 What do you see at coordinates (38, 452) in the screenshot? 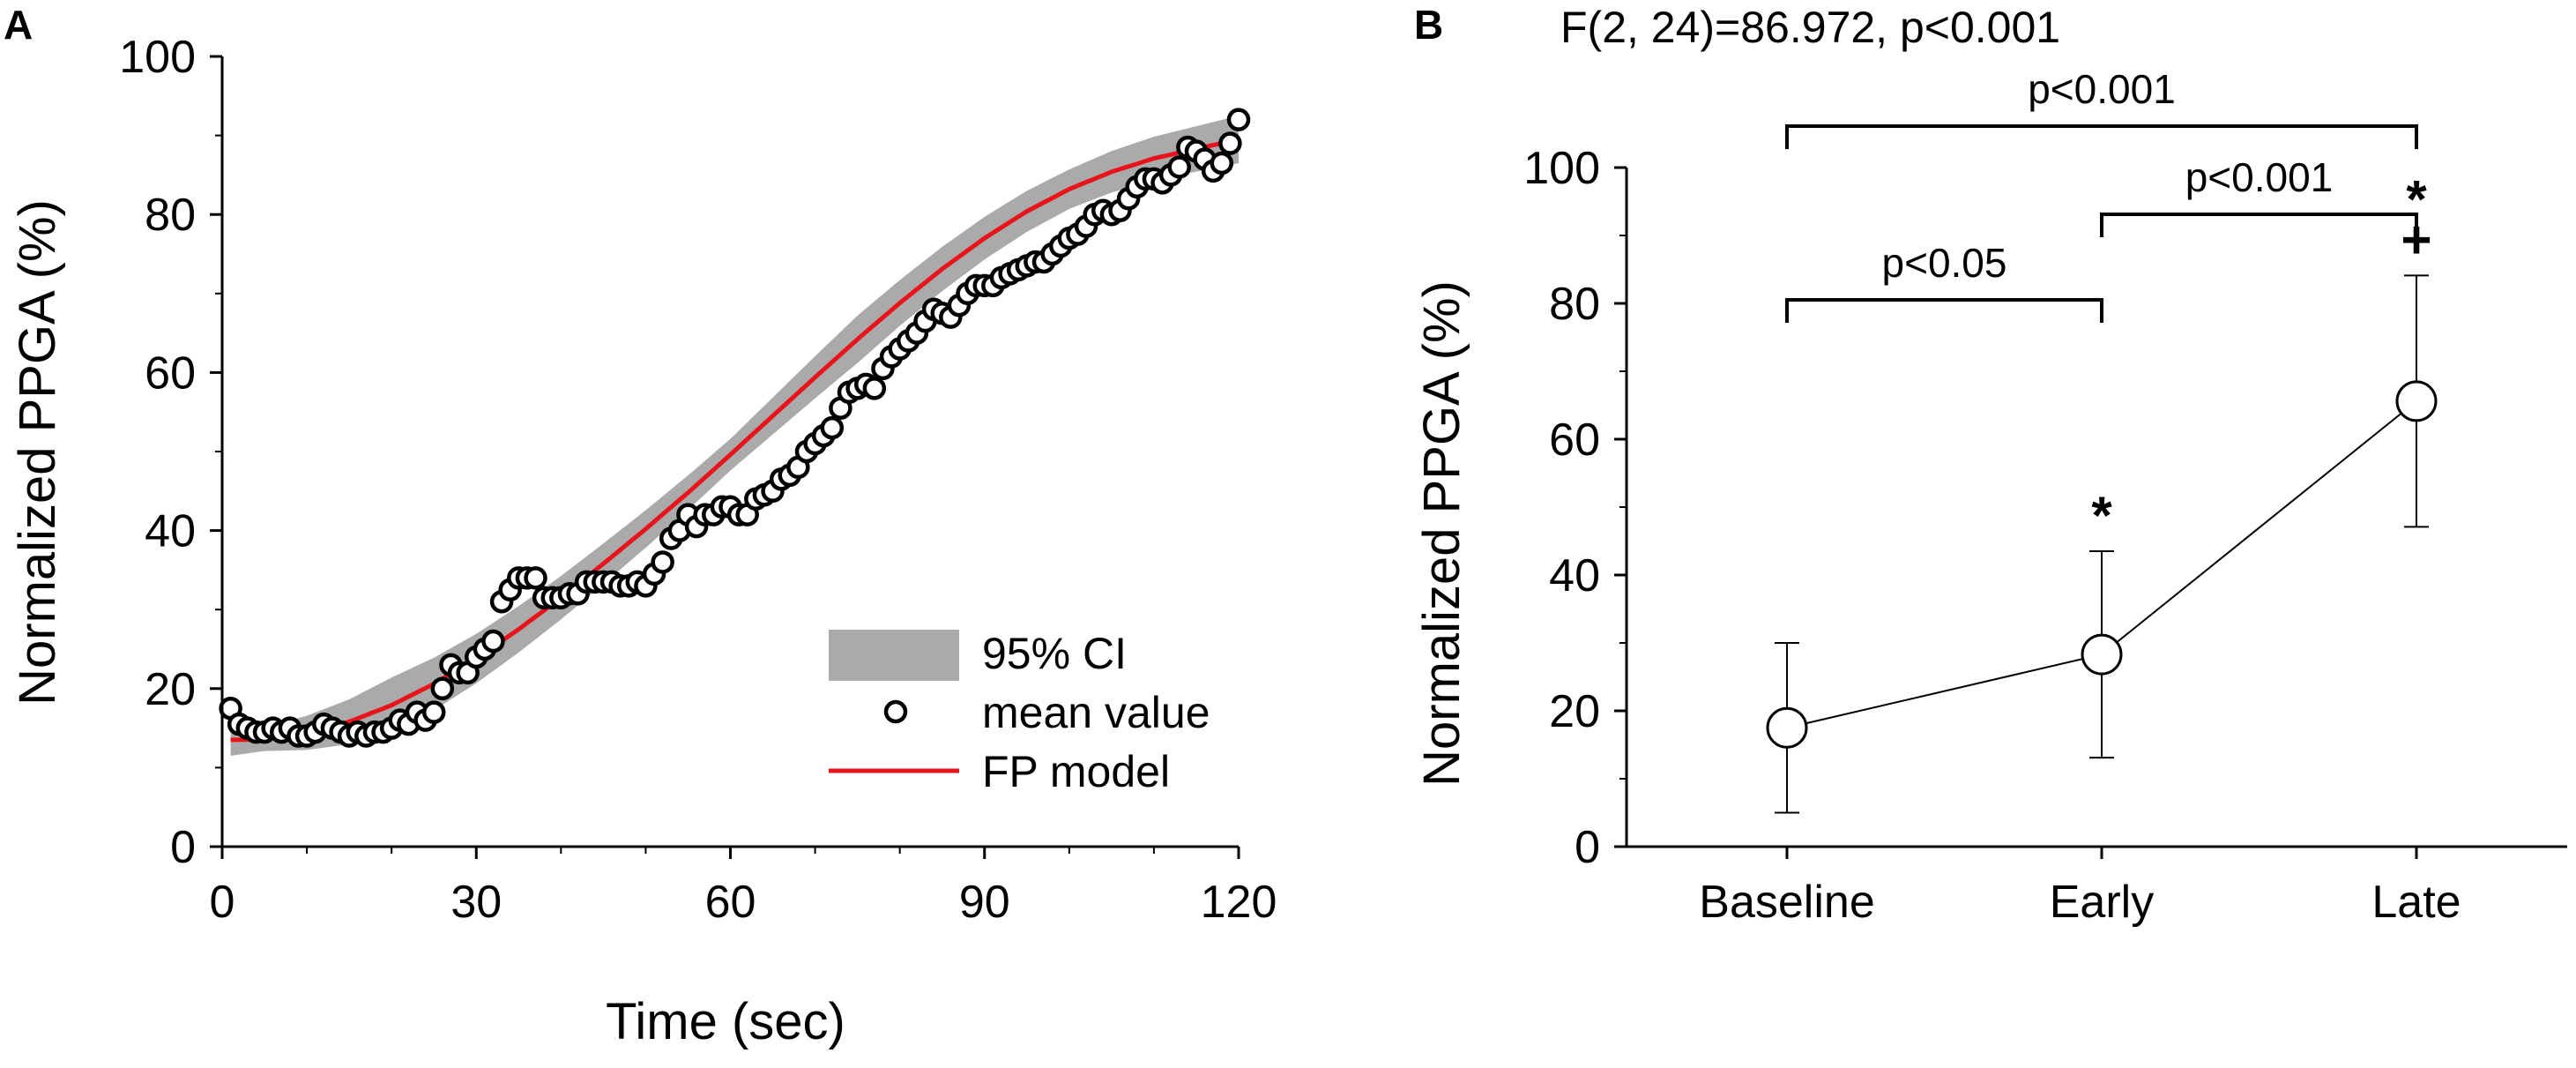
I see `panel-a-y-axis-title: Normalized PPGA (%)` at bounding box center [38, 452].